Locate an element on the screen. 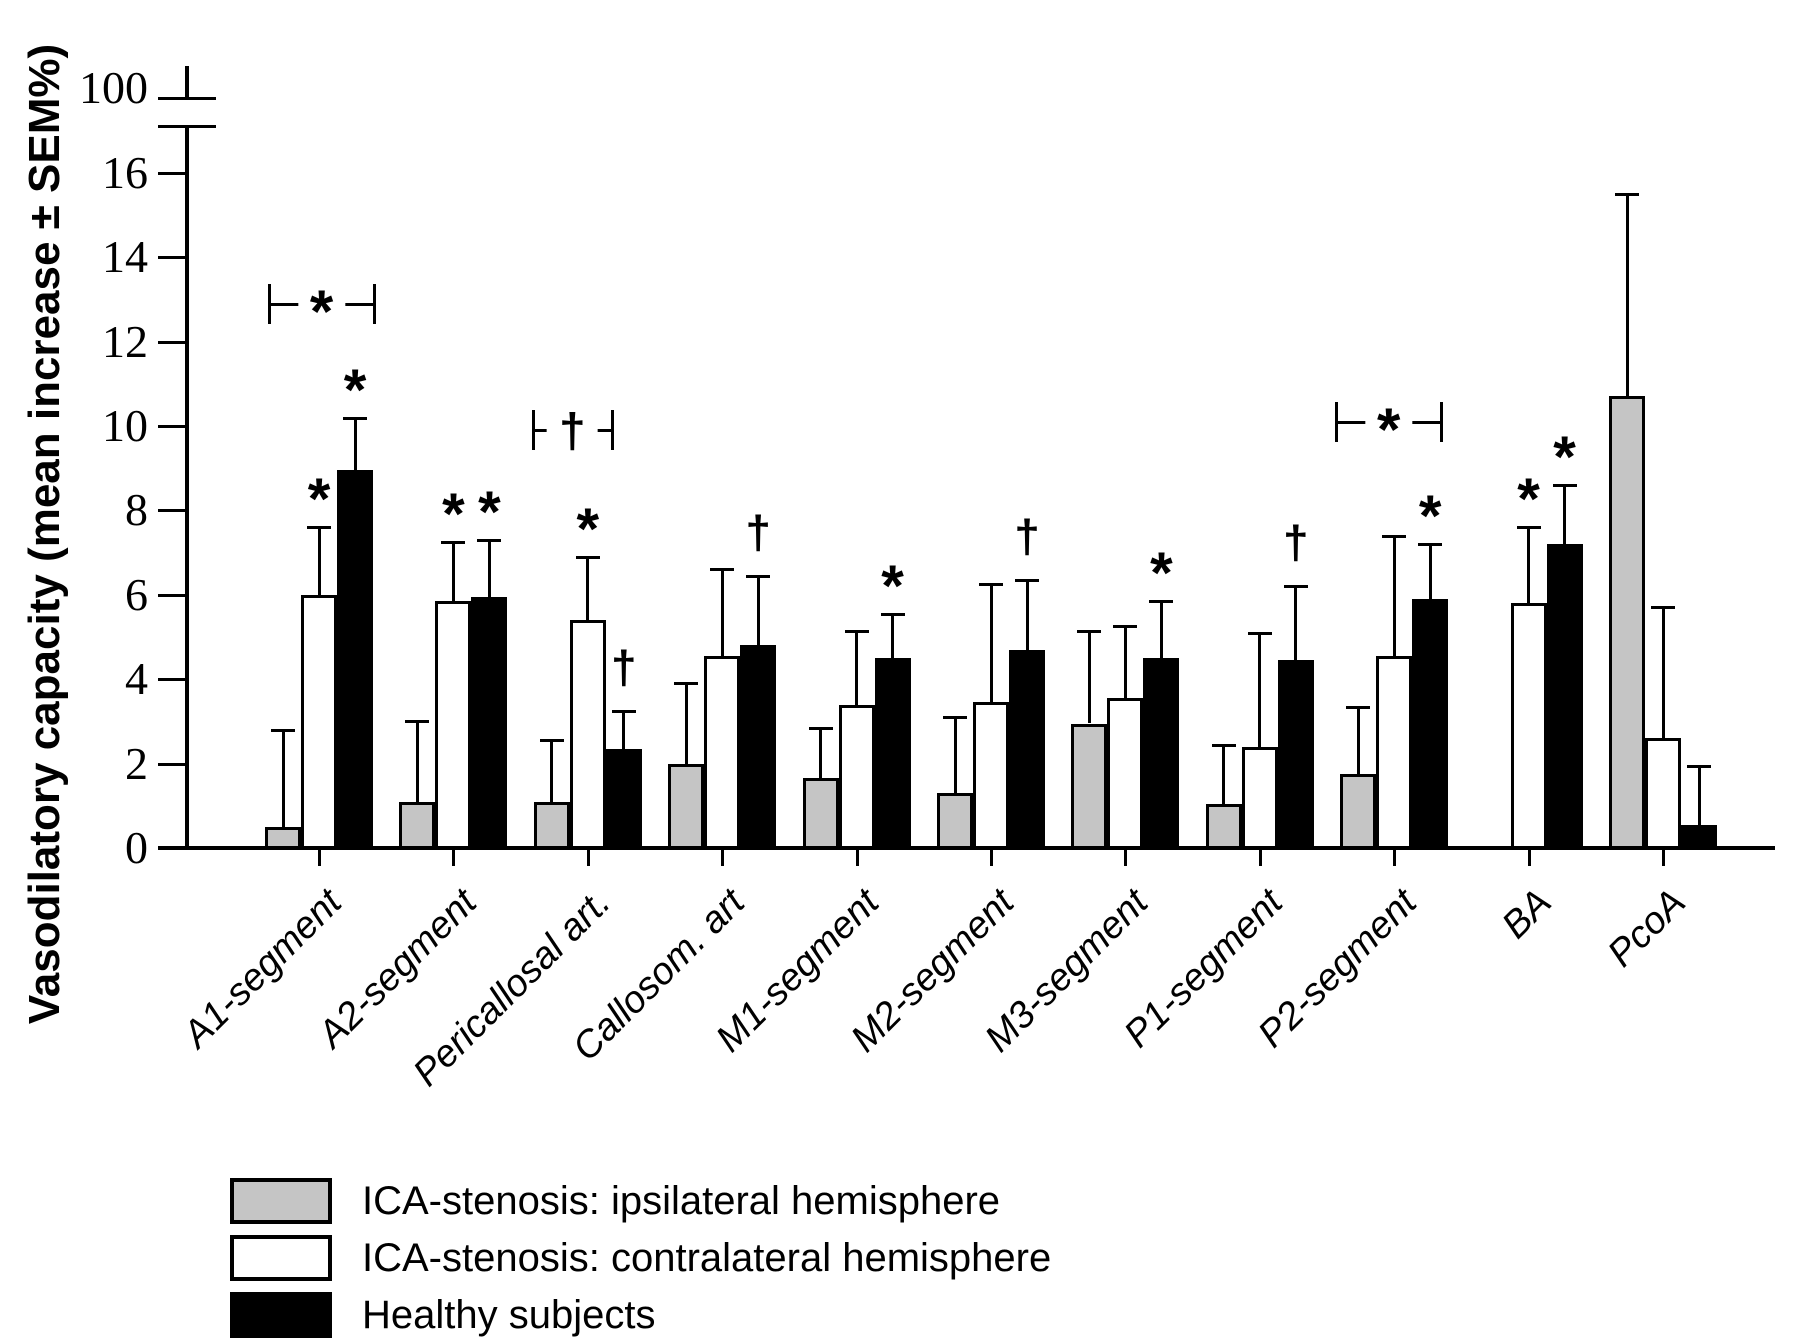  x-axis-line is located at coordinates (966, 848).